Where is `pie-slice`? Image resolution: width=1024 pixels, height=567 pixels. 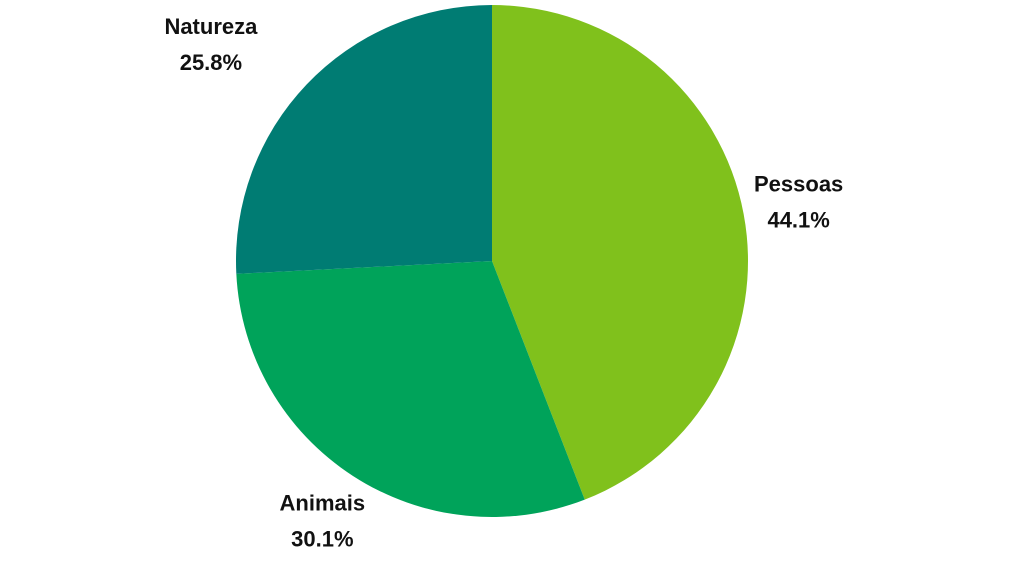 pie-slice is located at coordinates (364, 139).